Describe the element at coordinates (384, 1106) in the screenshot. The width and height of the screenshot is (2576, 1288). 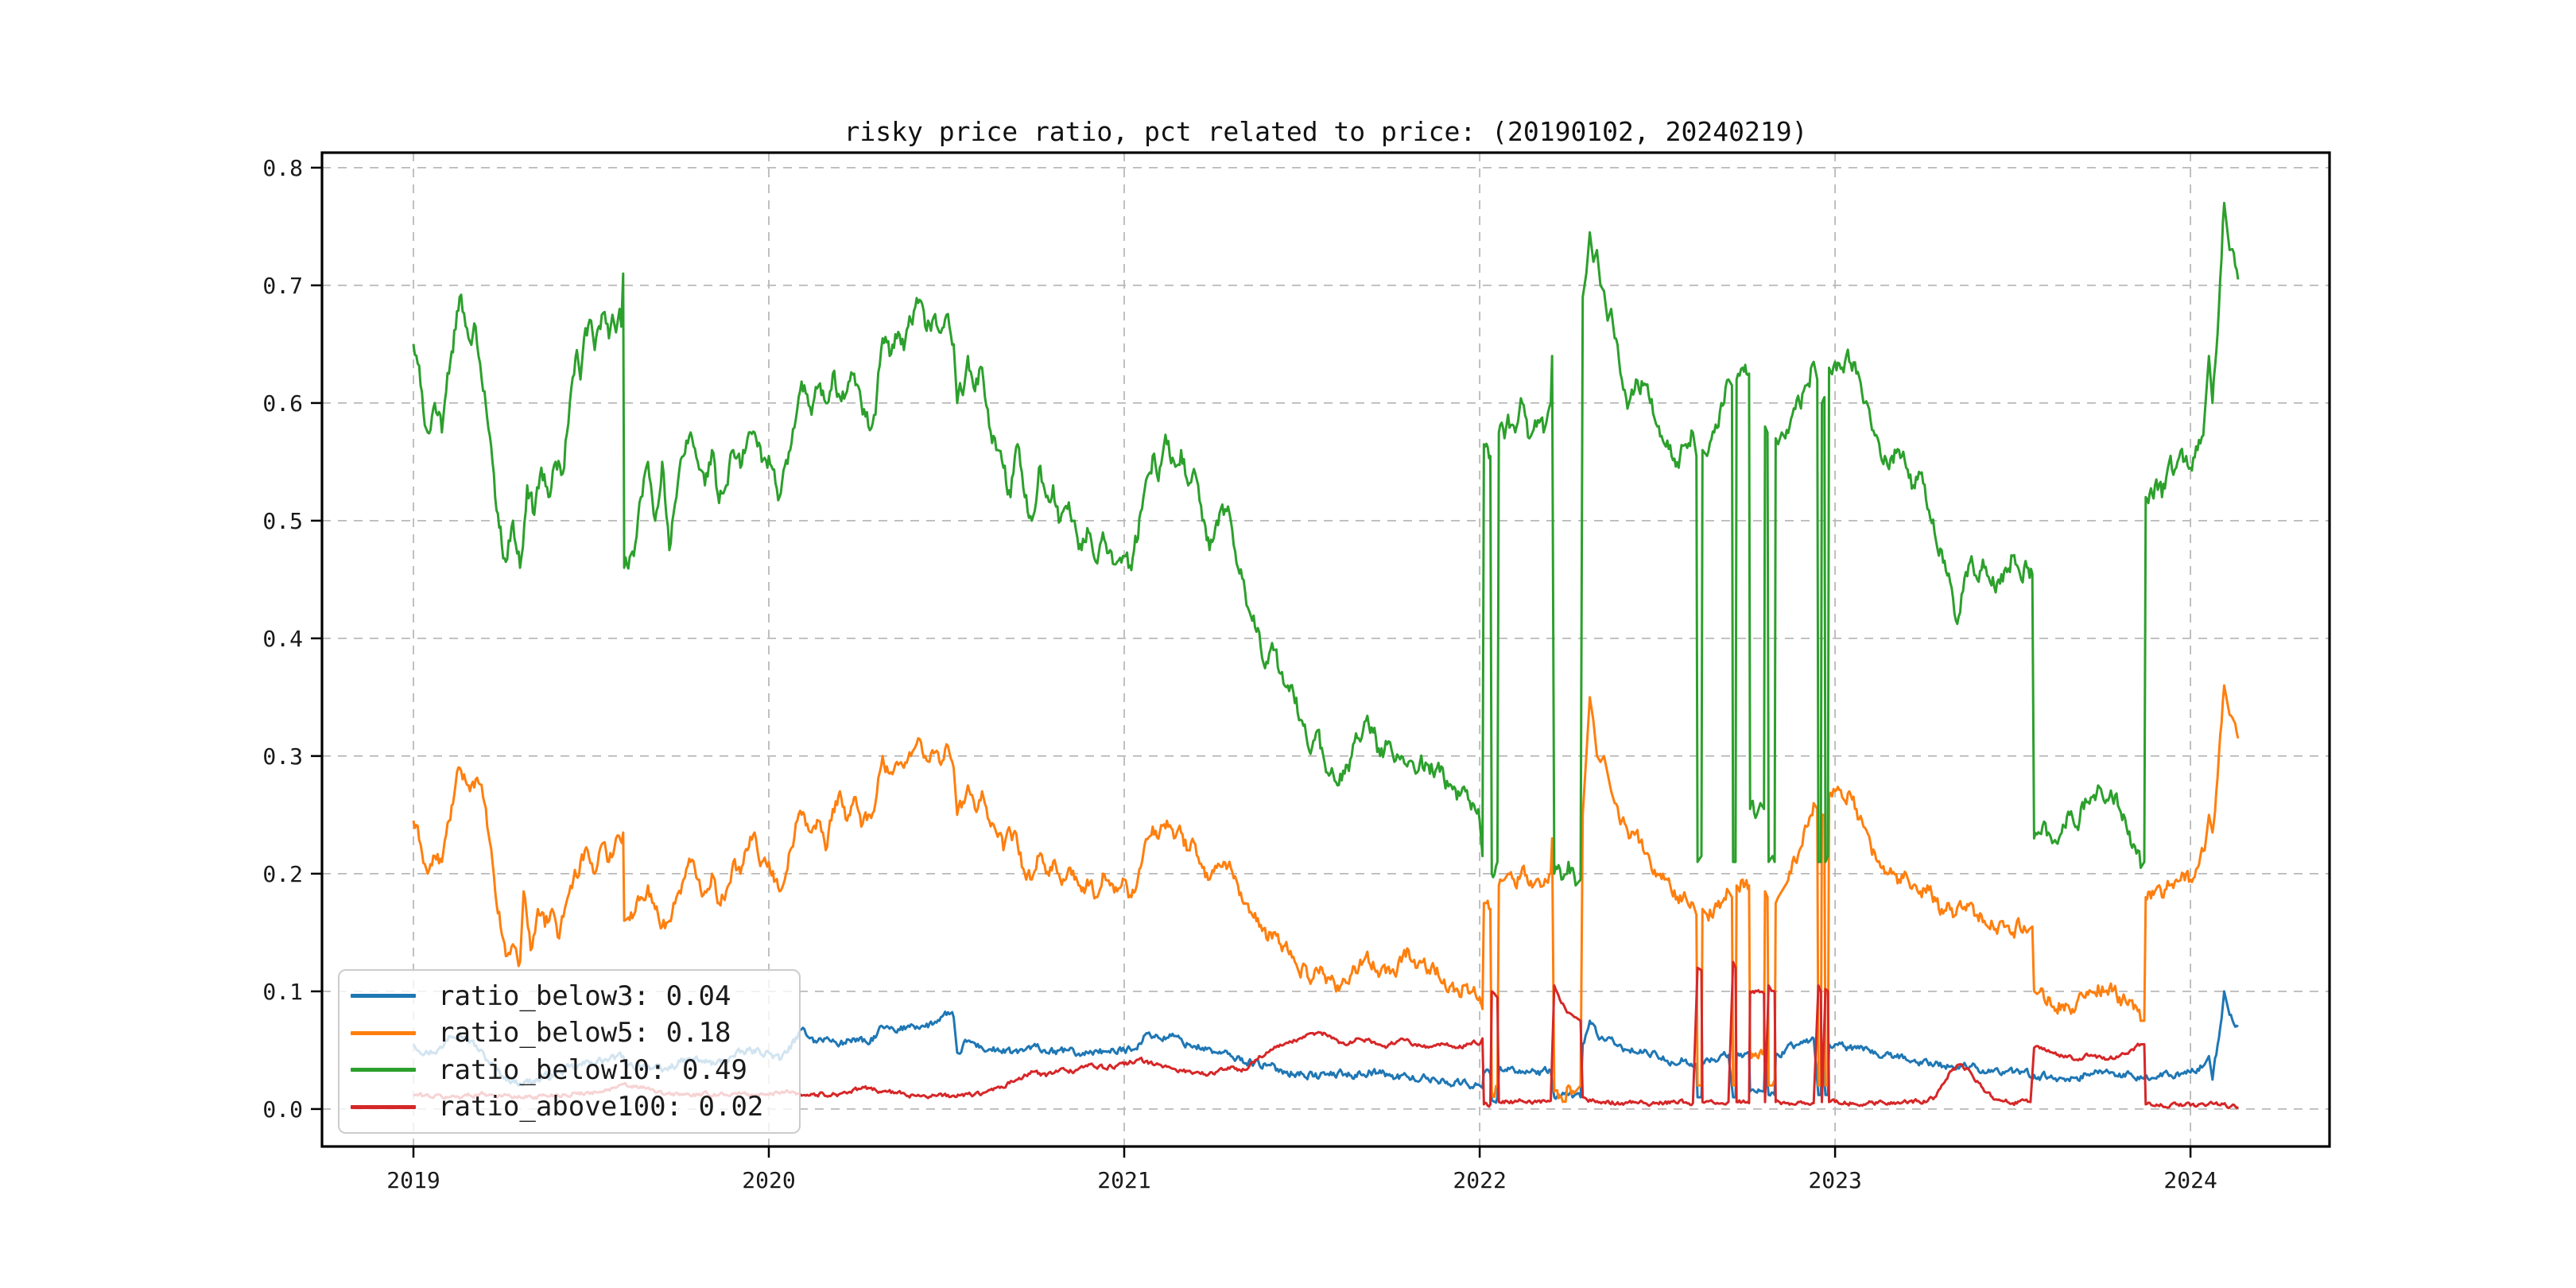
I see `legend-swatch-ratio_above100` at that location.